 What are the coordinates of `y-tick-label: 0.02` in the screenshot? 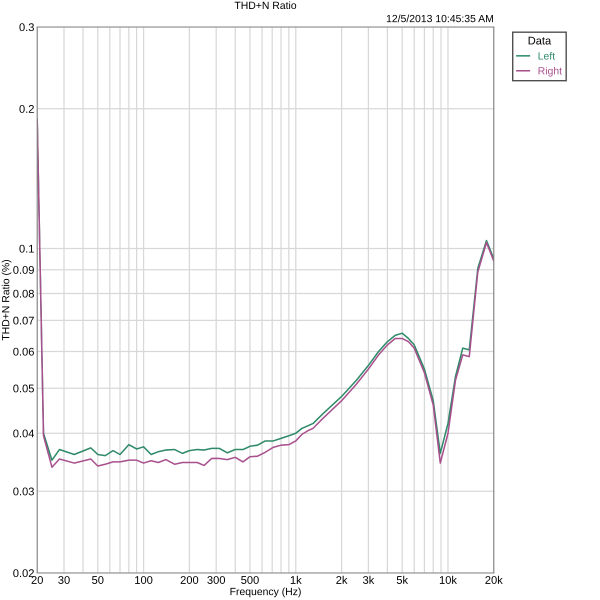 It's located at (23, 573).